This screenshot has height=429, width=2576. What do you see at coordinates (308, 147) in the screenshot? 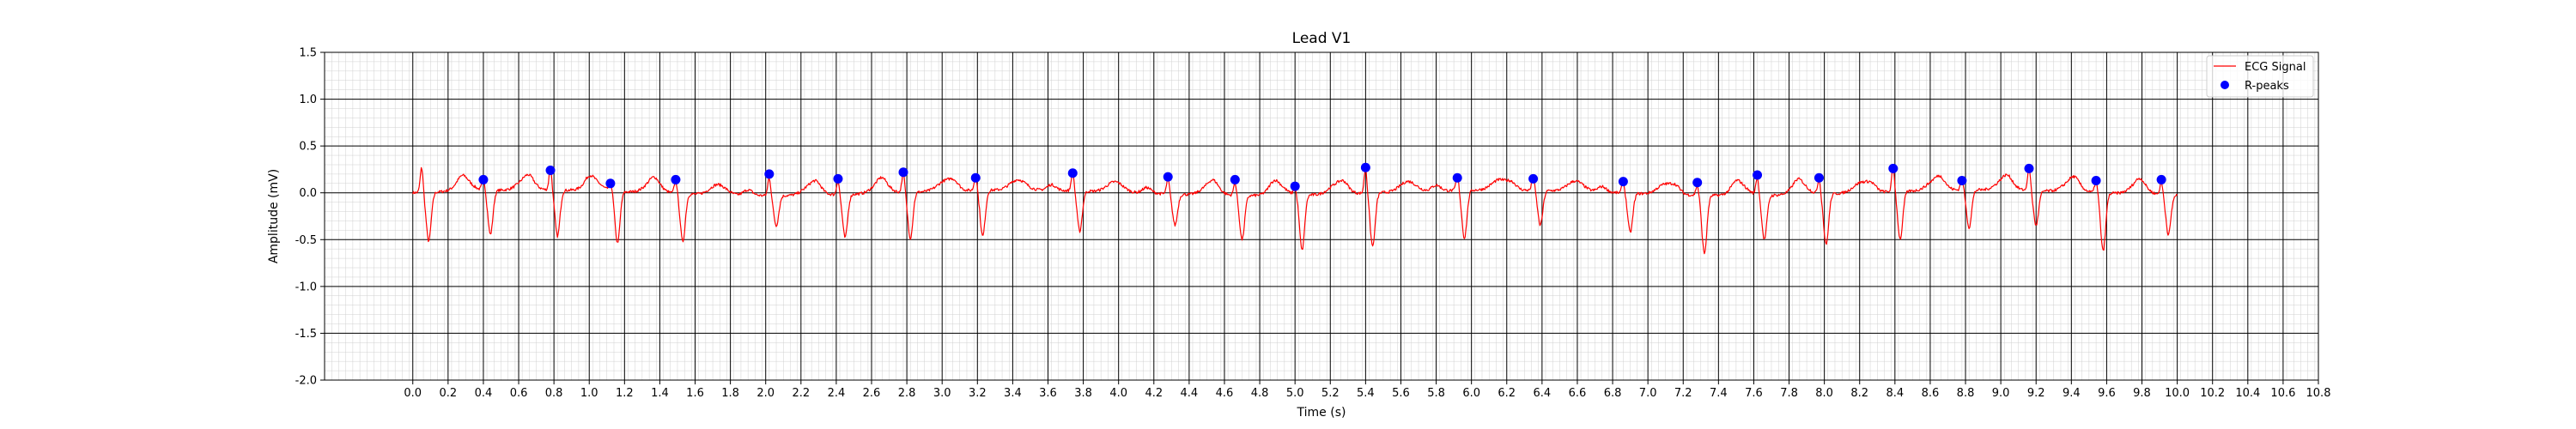
I see `y-tick-label: 0.5` at bounding box center [308, 147].